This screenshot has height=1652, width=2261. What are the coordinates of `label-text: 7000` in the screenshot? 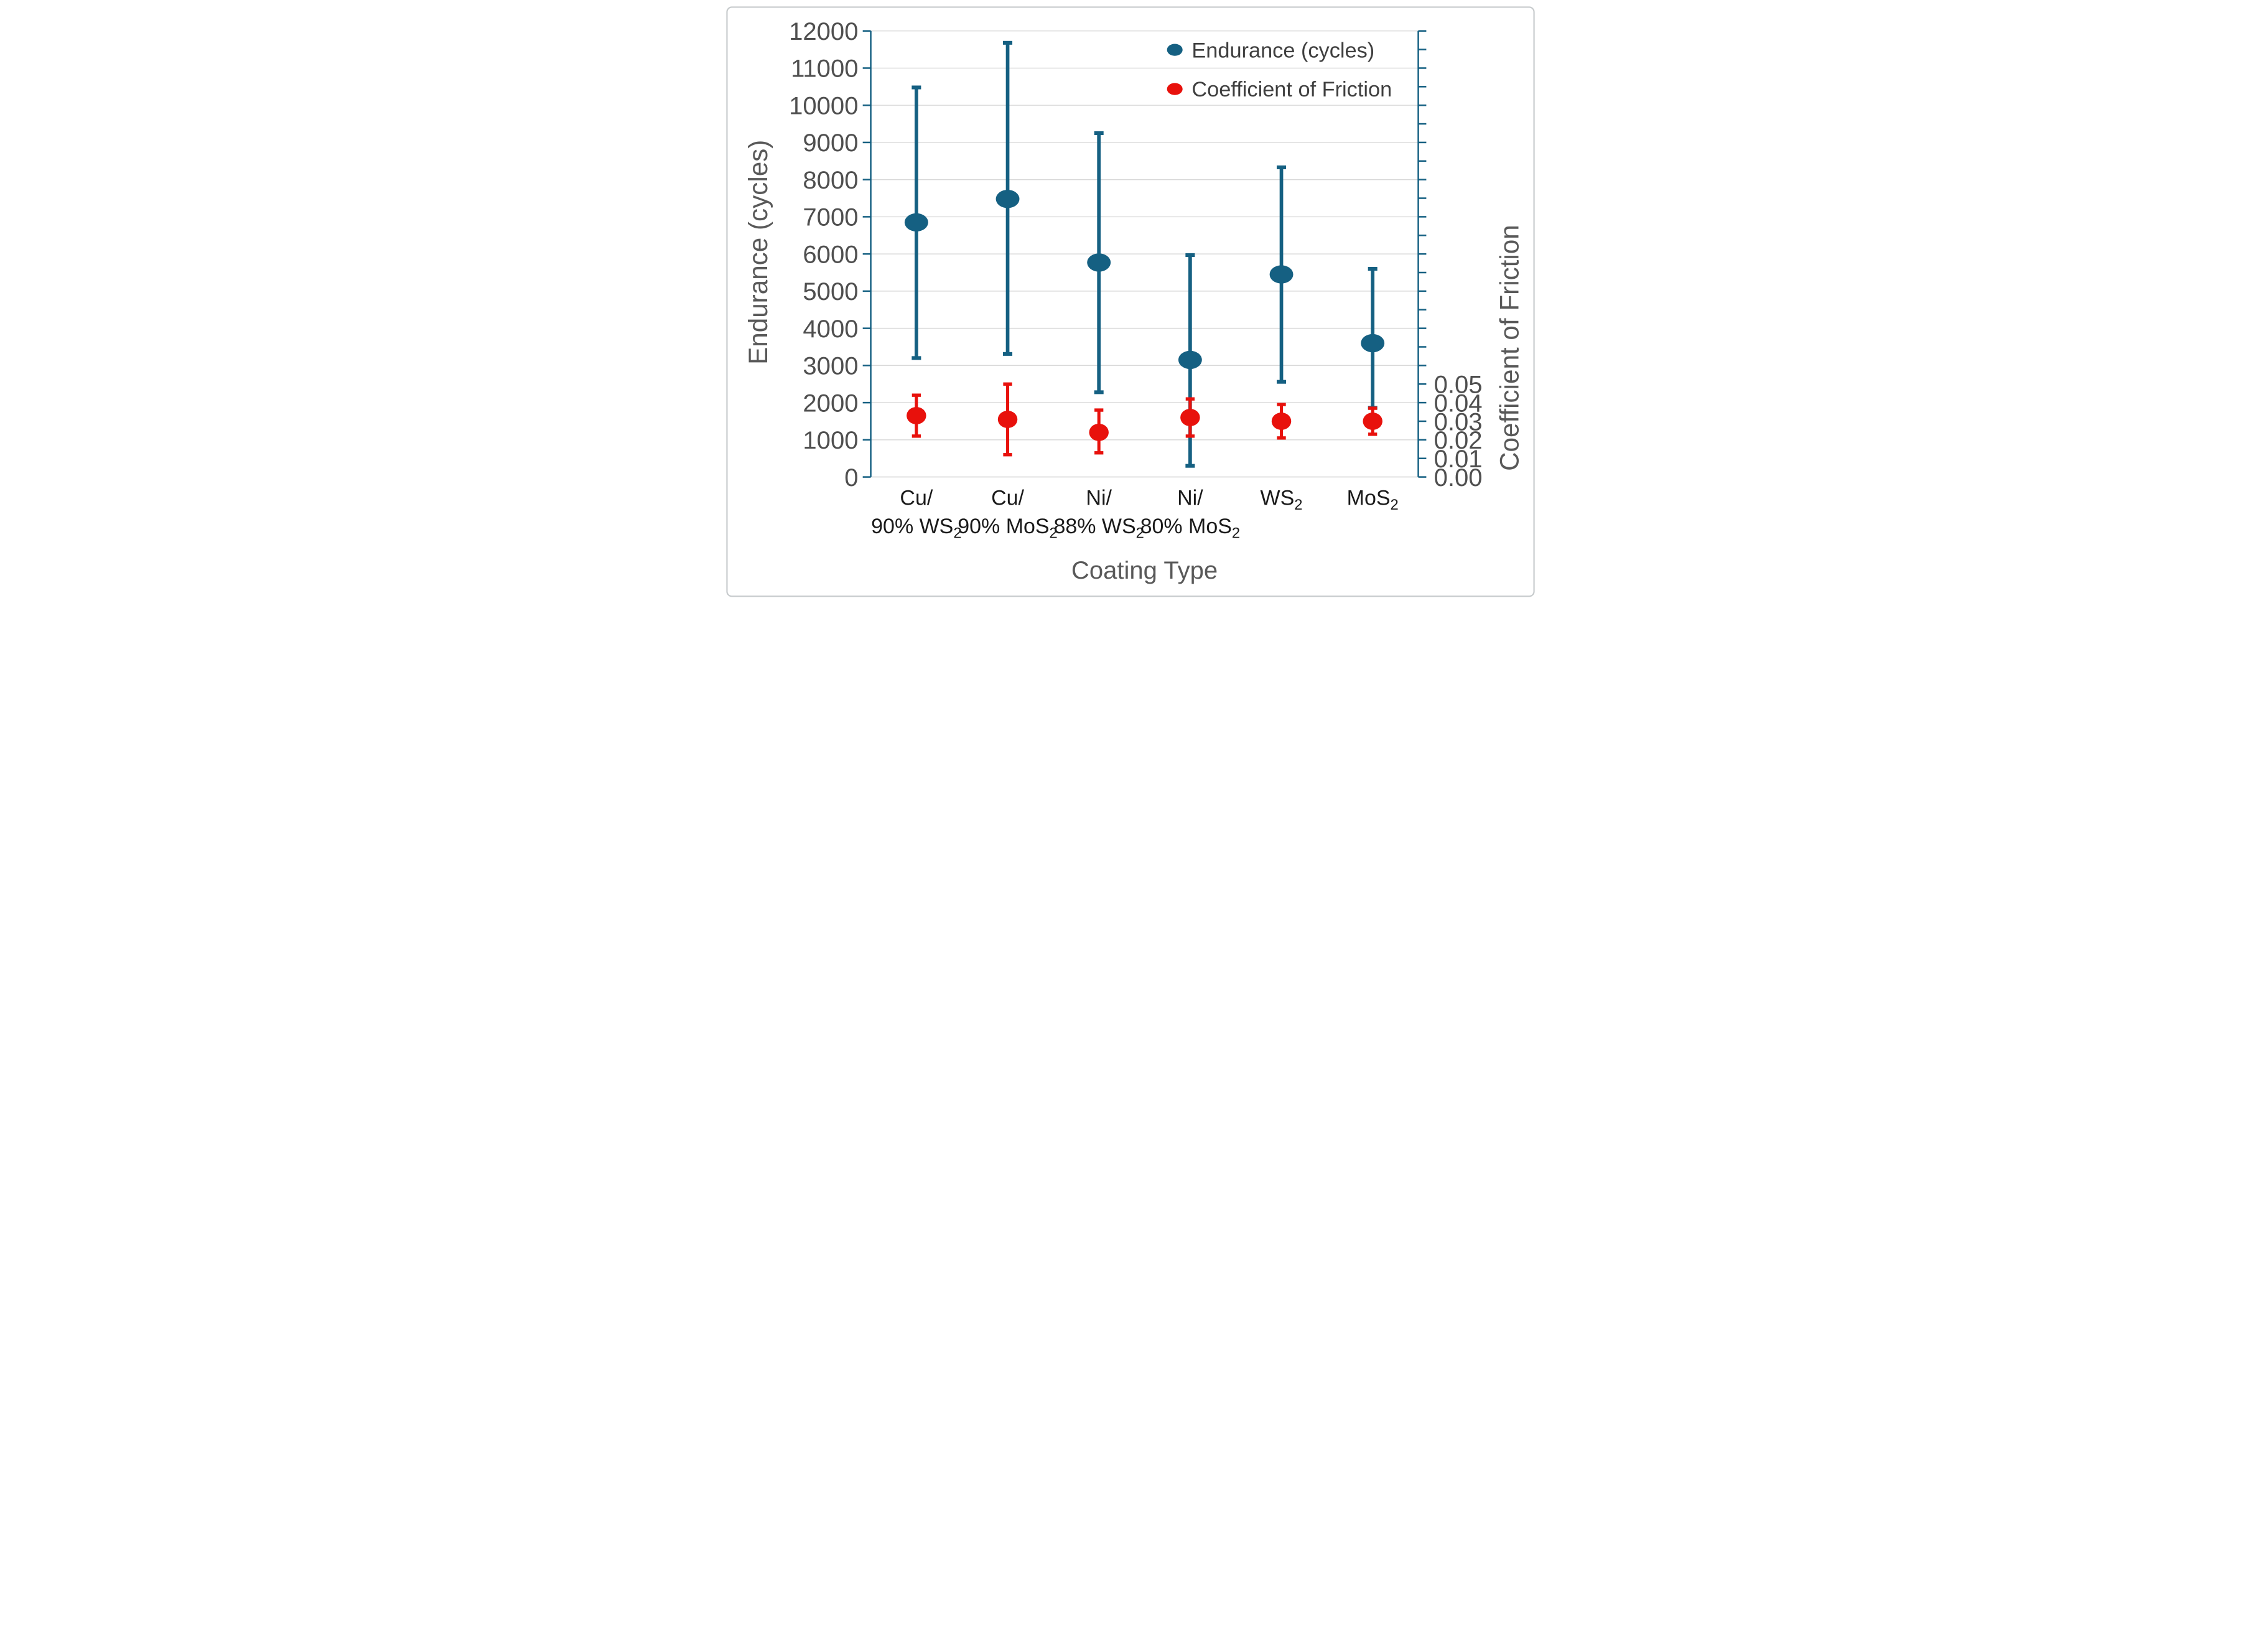 It's located at (830, 217).